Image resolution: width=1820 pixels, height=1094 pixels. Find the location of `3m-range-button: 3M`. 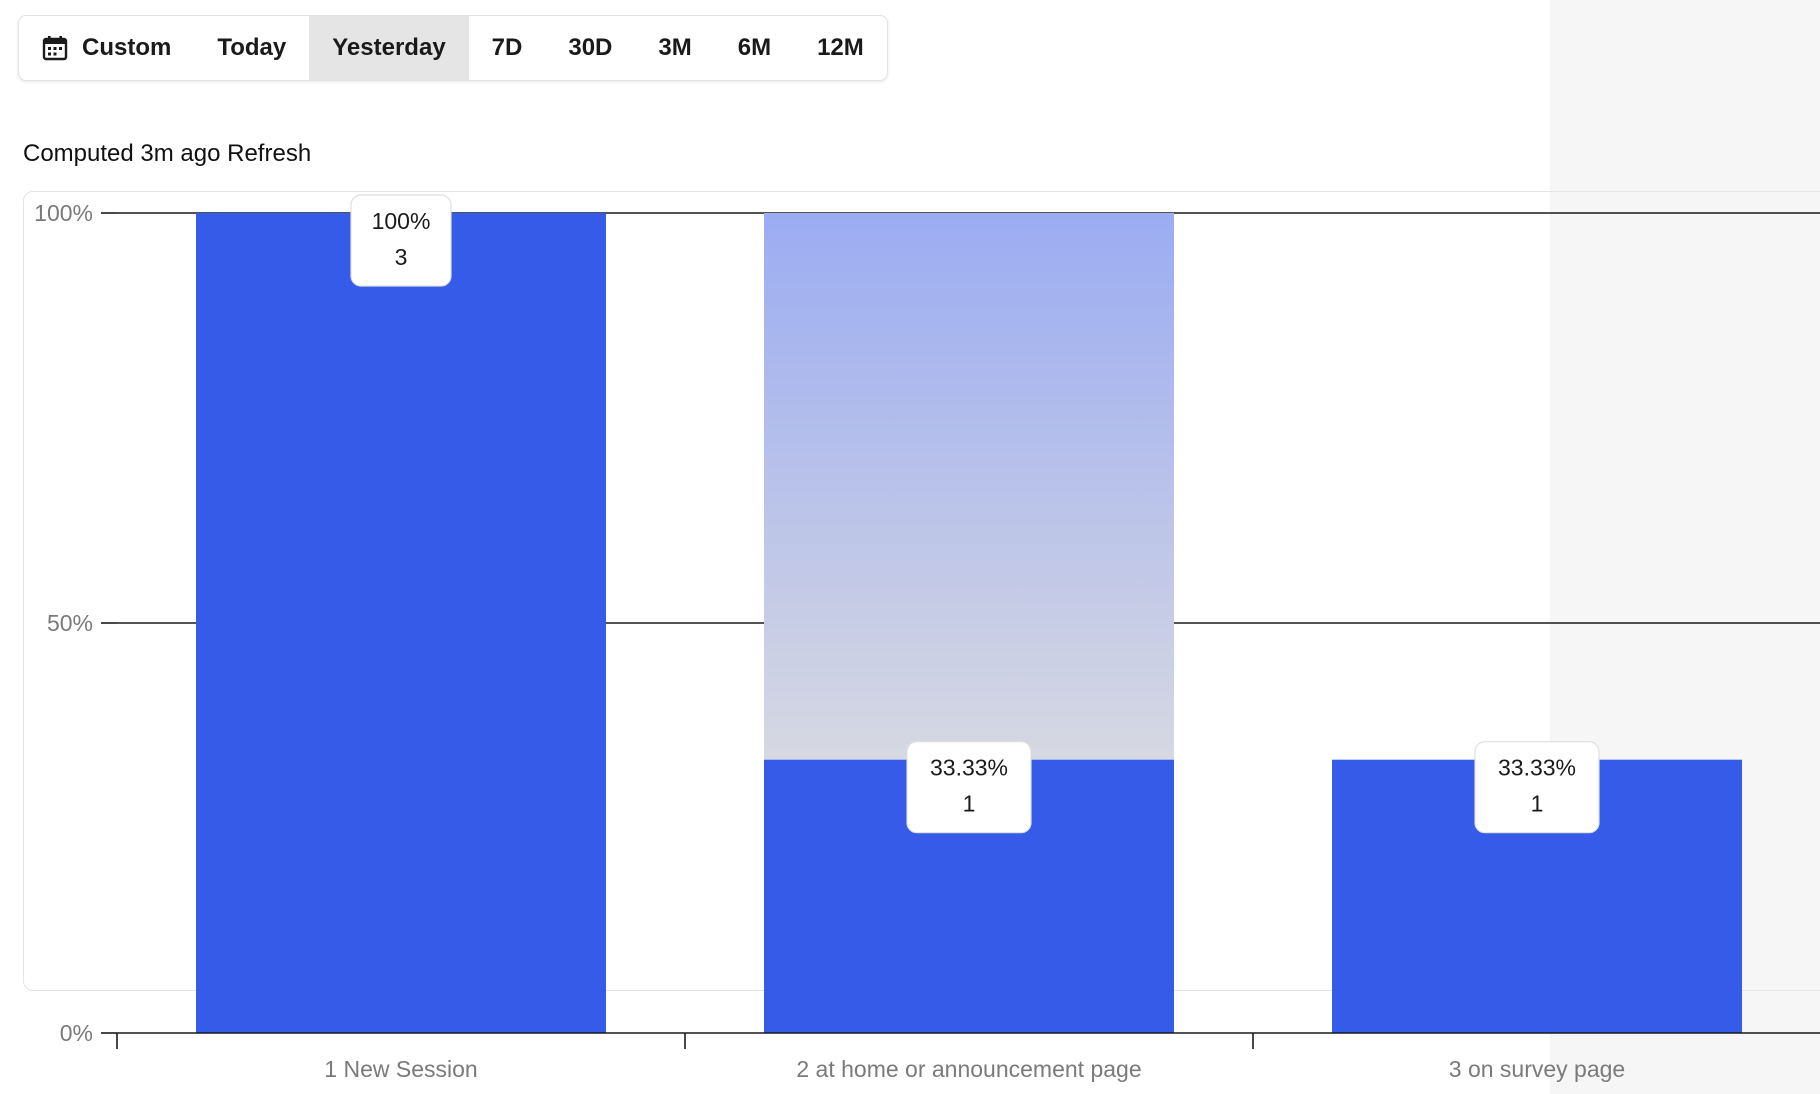

3m-range-button: 3M is located at coordinates (674, 48).